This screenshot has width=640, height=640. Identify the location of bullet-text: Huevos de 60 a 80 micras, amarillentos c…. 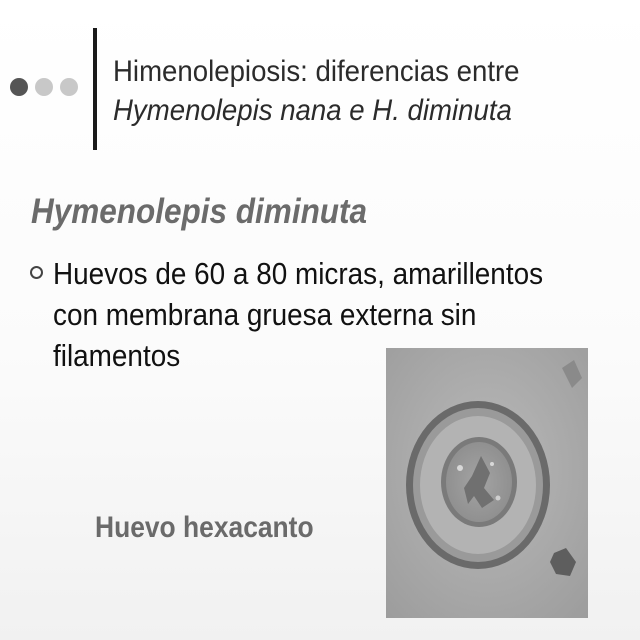
(298, 314).